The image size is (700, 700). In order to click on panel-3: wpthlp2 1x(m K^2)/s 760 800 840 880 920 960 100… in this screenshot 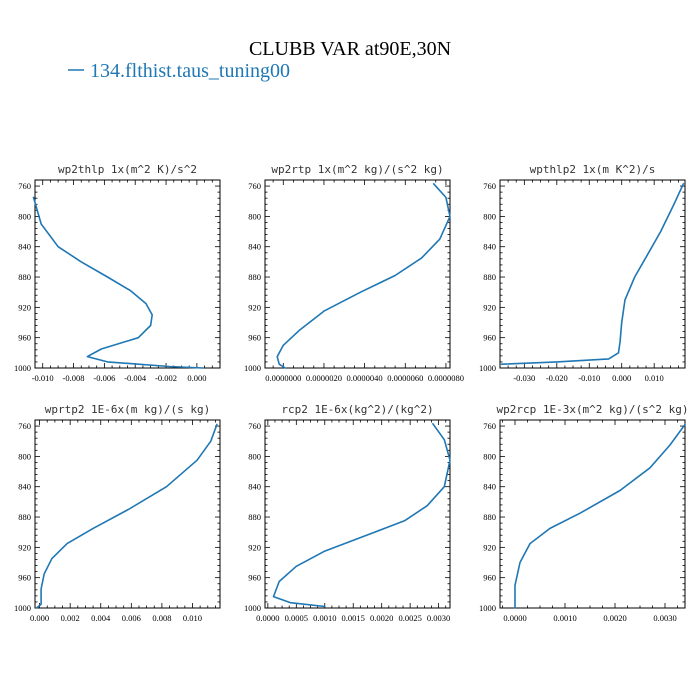, I will do `click(582, 273)`.